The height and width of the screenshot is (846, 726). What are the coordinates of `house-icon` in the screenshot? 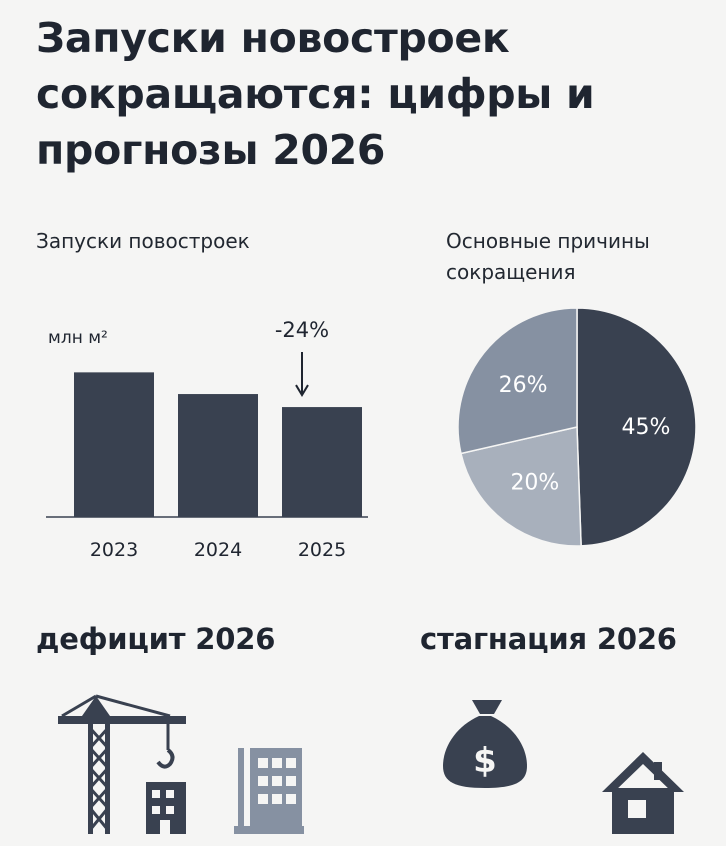 It's located at (643, 793).